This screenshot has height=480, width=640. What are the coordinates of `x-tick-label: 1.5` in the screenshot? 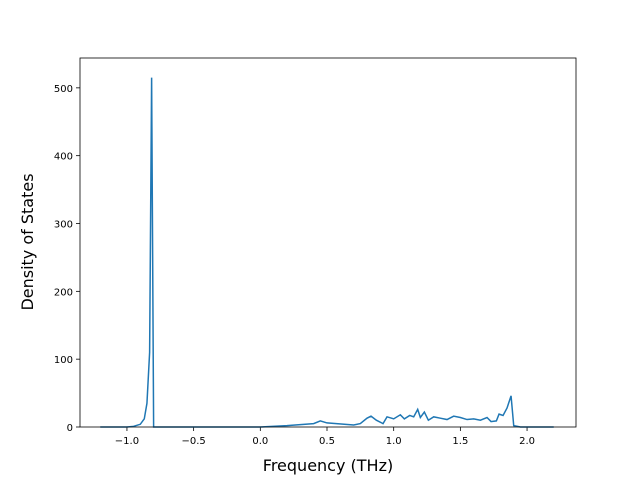 It's located at (460, 441).